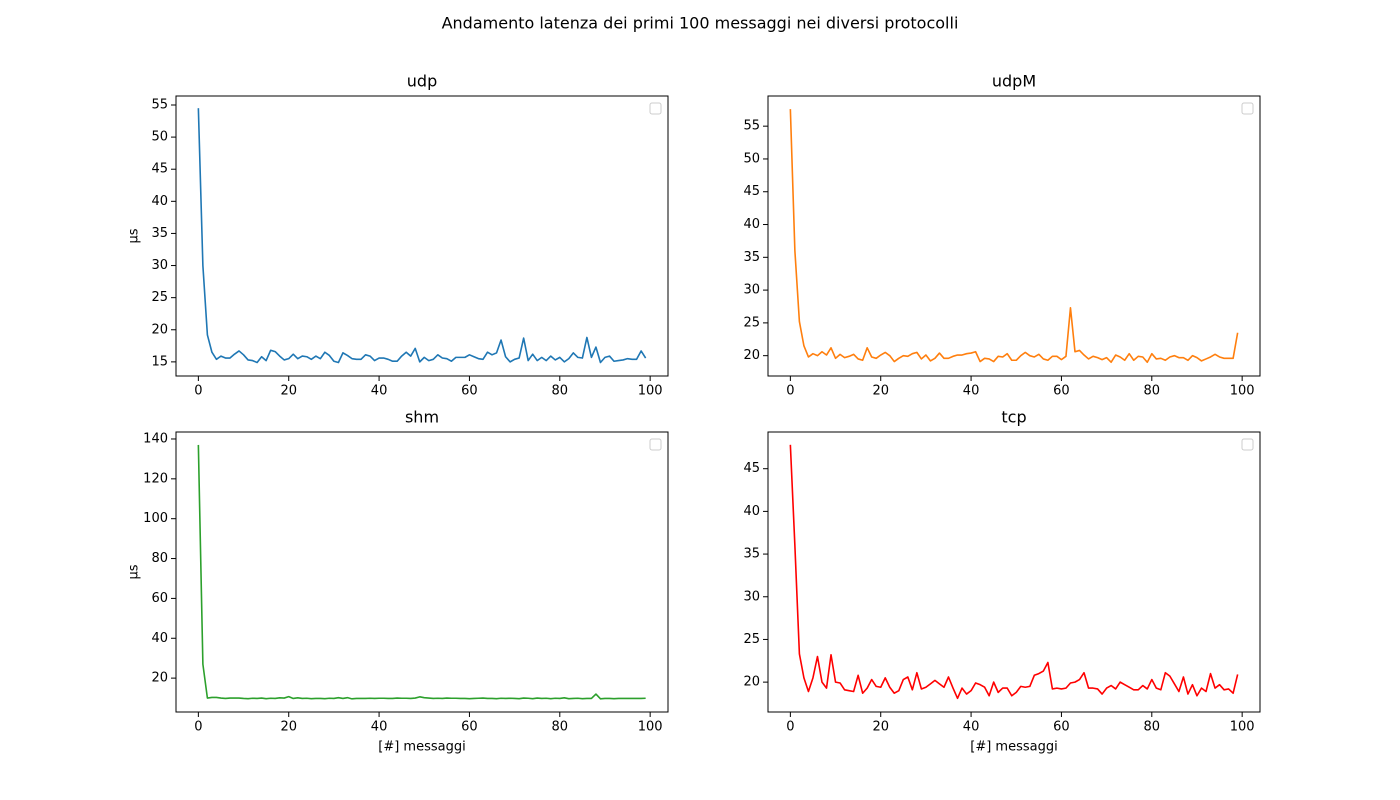 Image resolution: width=1400 pixels, height=800 pixels. Describe the element at coordinates (422, 417) in the screenshot. I see `axes-title: shm` at that location.